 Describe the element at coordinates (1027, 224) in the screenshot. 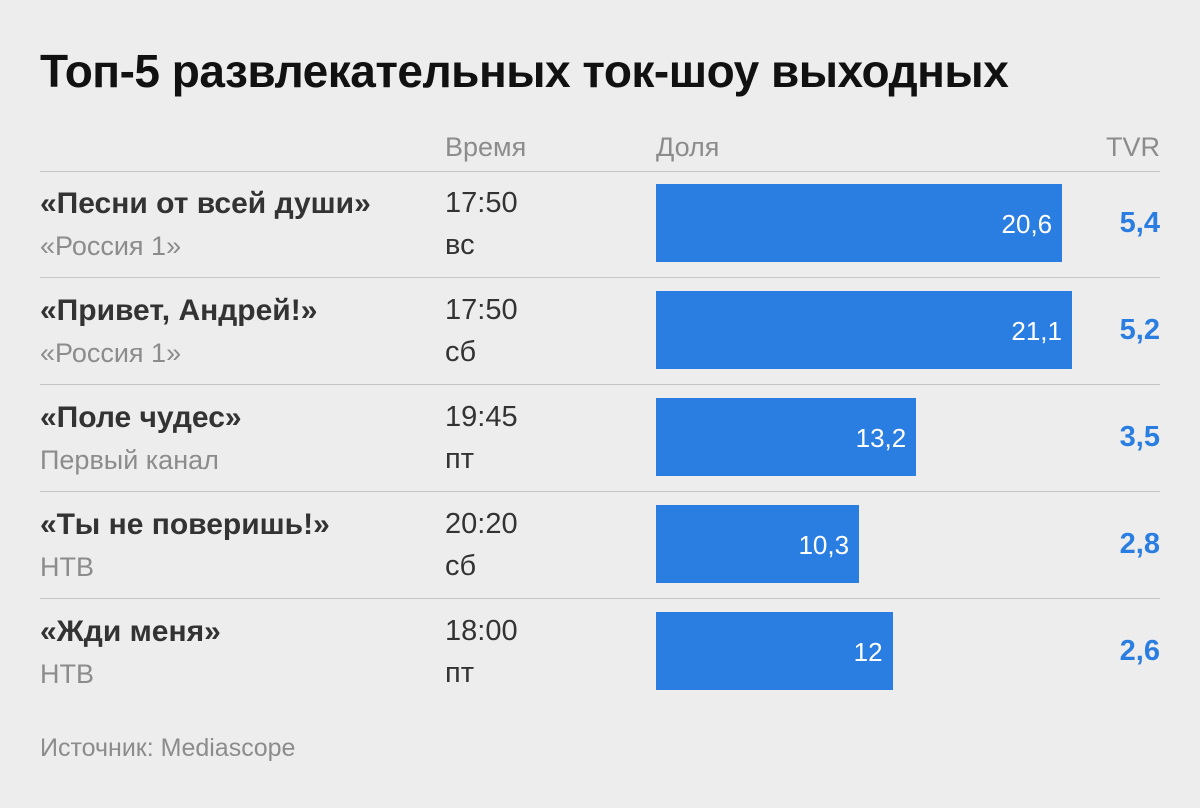

I see `share-value-label: 20,6` at that location.